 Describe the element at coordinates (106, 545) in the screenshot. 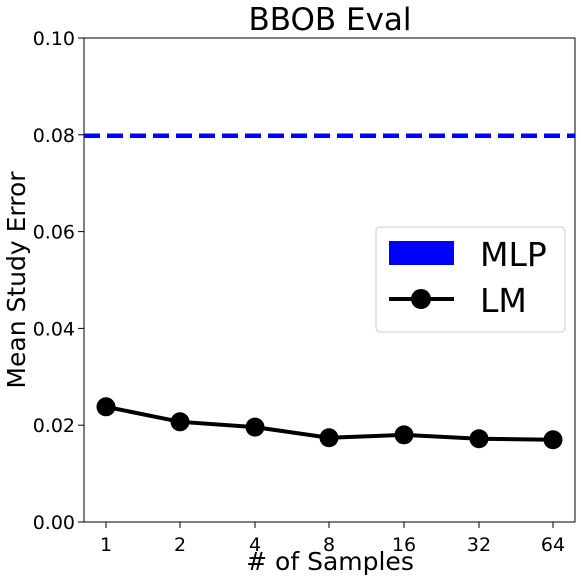

I see `x-tick-label: 1` at that location.